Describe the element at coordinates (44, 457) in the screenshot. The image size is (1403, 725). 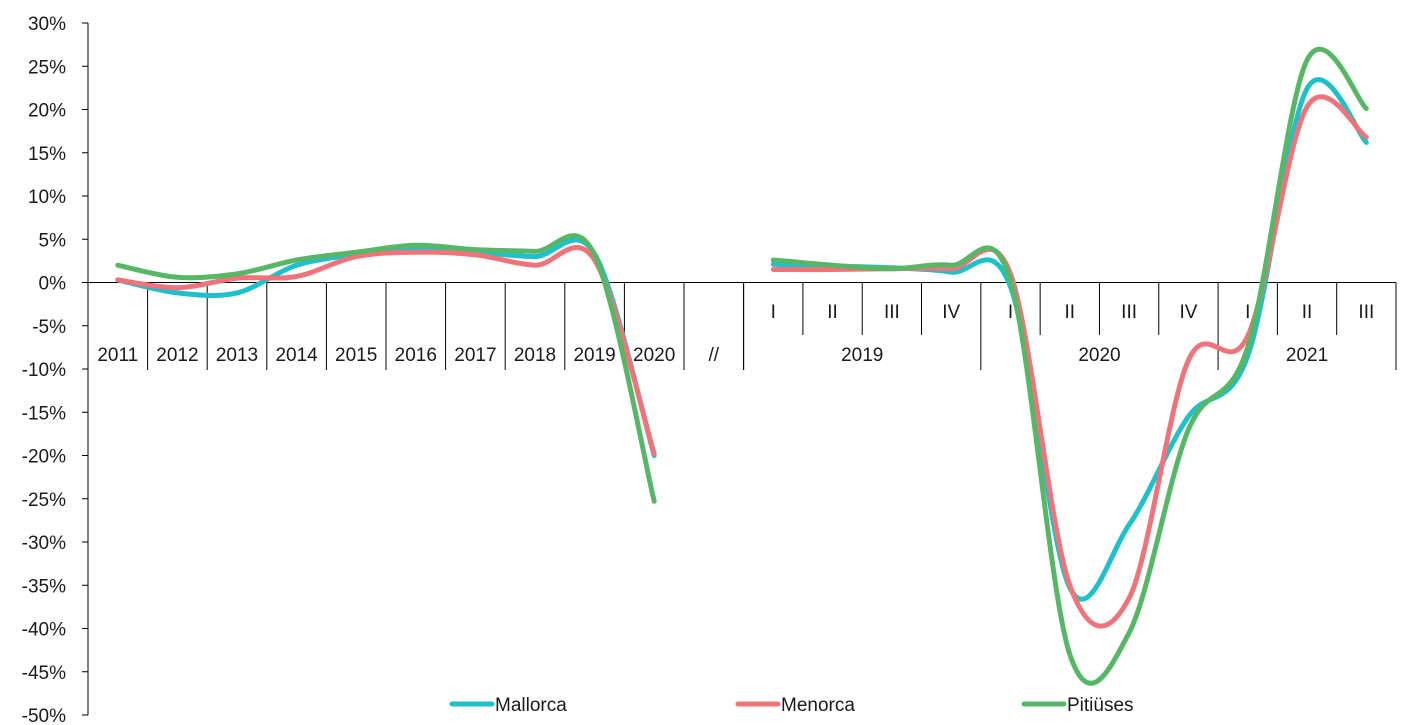
I see `y-tick-label: -20%` at that location.